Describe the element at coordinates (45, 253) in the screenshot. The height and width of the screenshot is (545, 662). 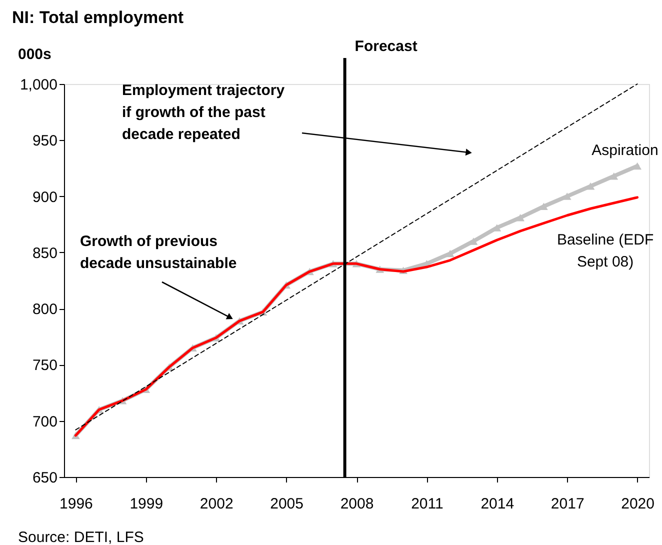
I see `y-tick-label: 850` at that location.